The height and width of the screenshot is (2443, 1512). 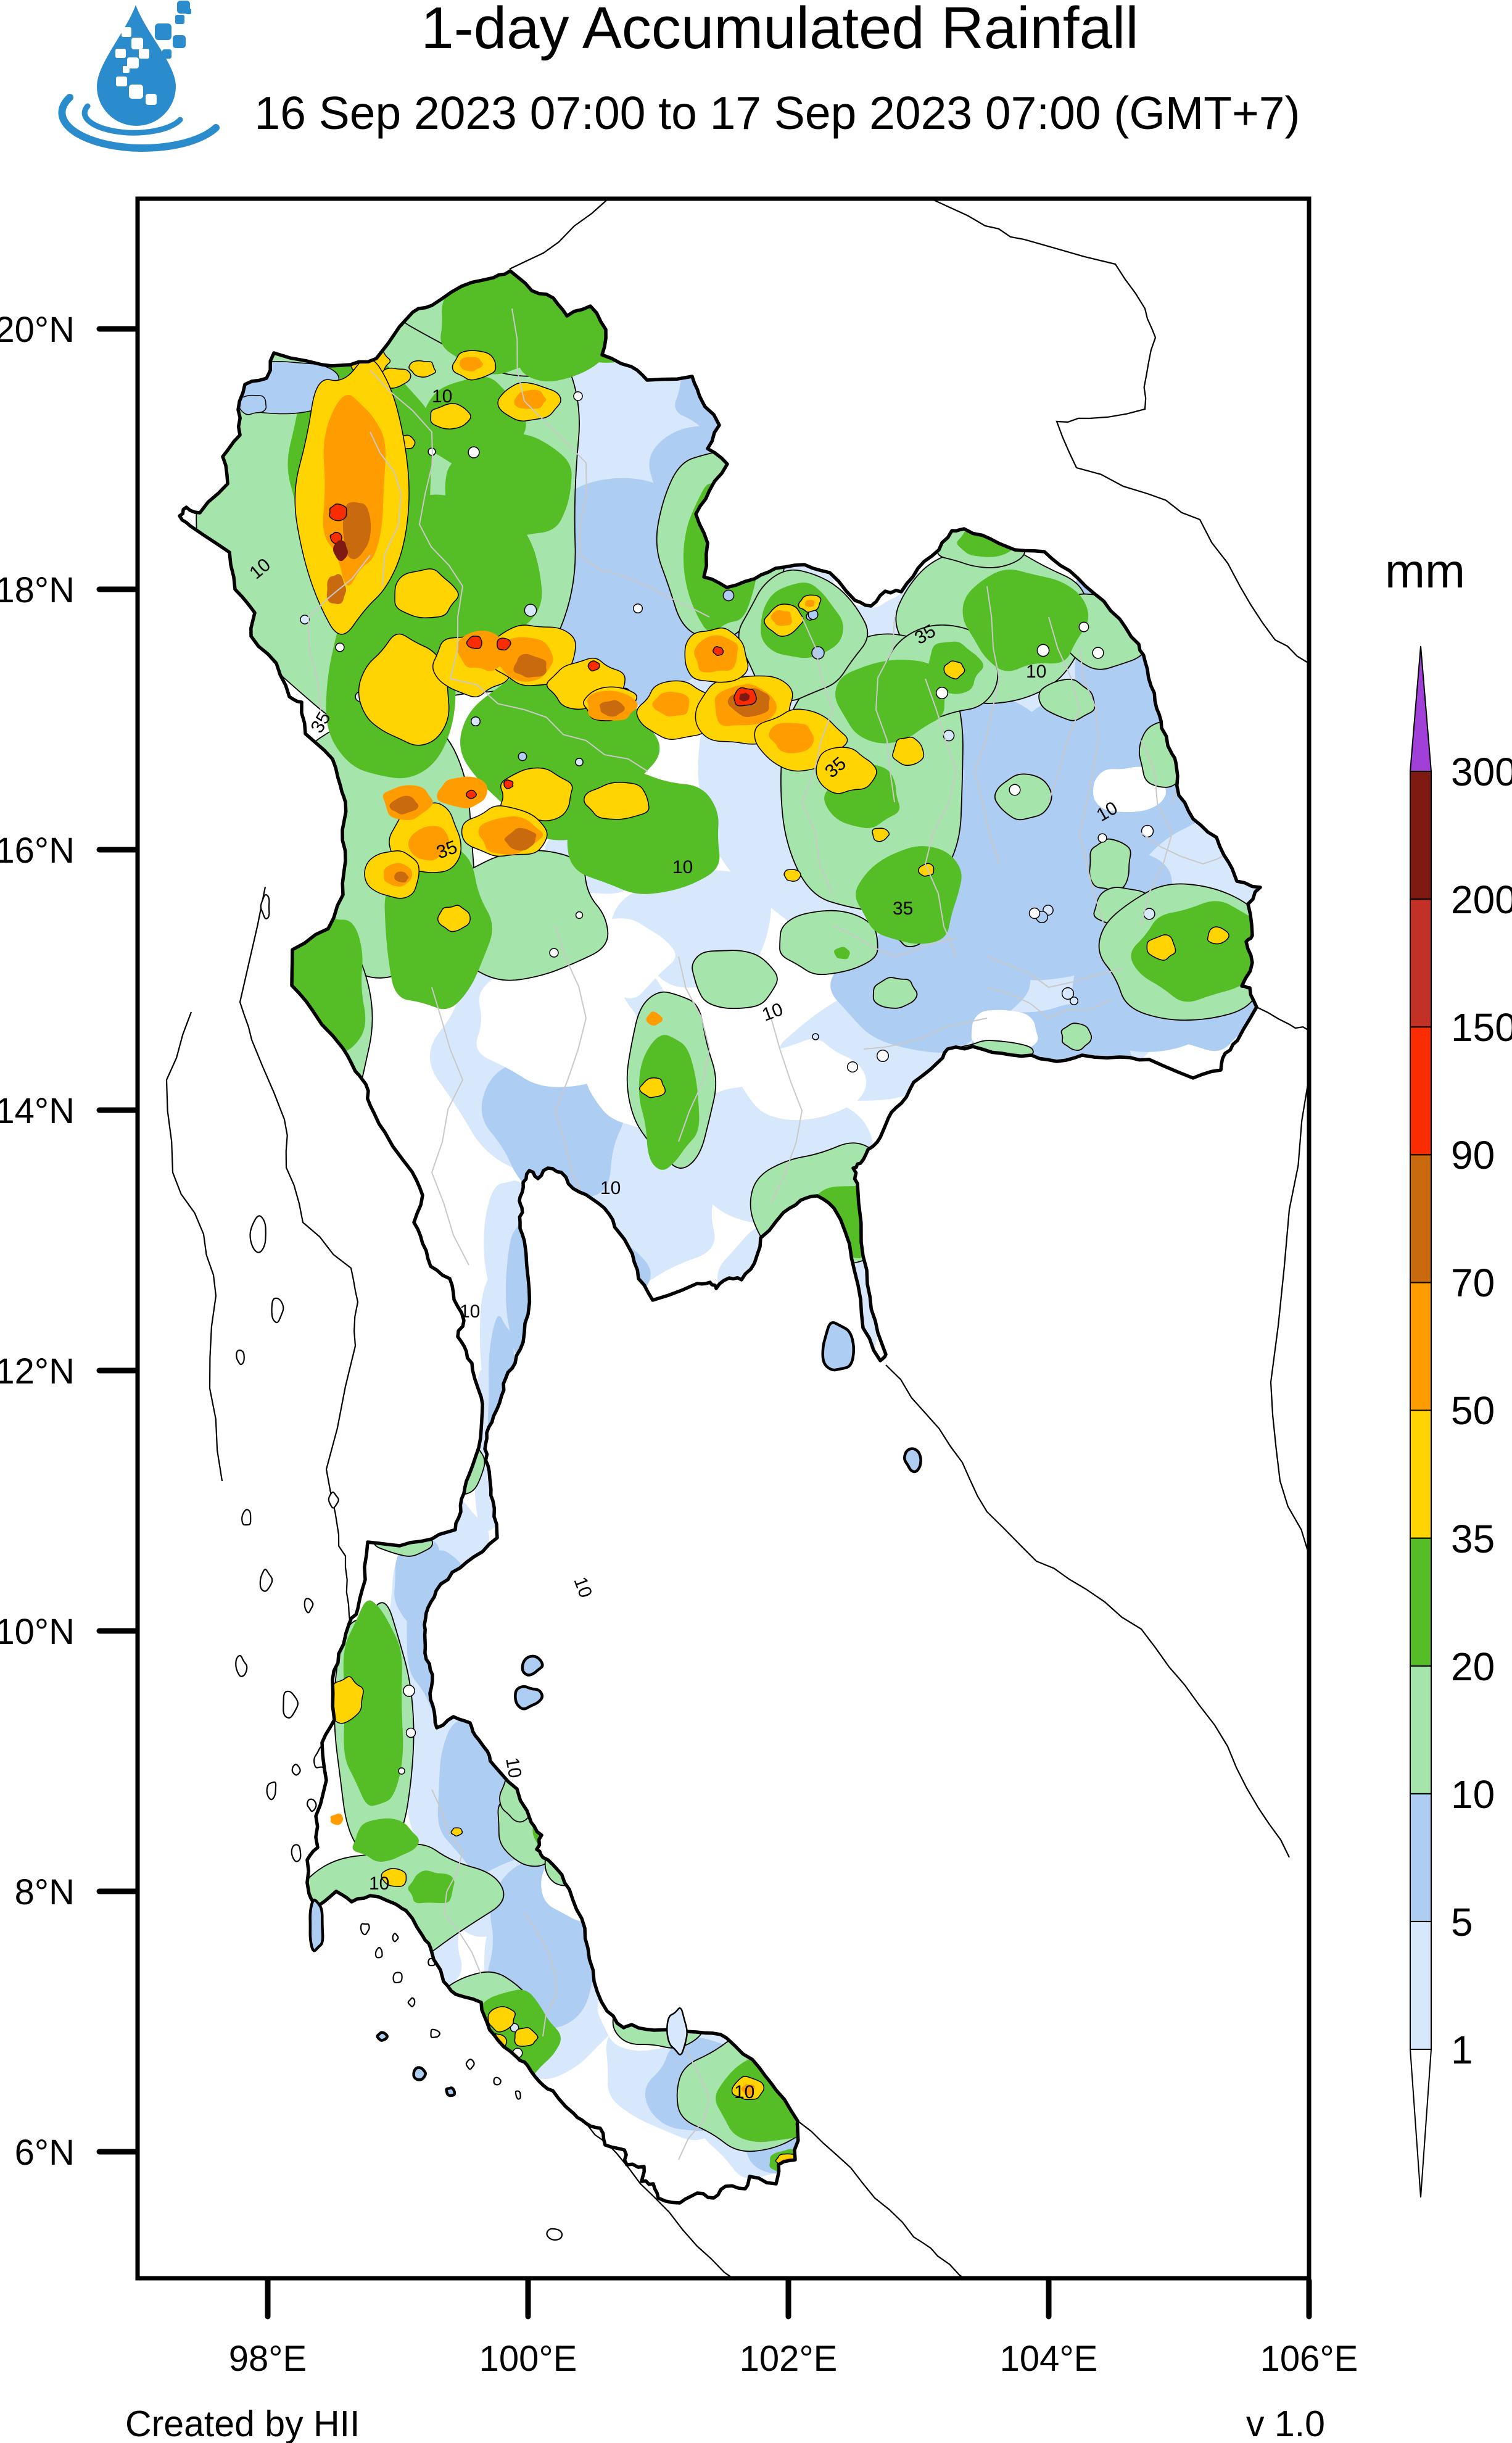 What do you see at coordinates (243, 2423) in the screenshot?
I see `svg-text: Created by HII` at bounding box center [243, 2423].